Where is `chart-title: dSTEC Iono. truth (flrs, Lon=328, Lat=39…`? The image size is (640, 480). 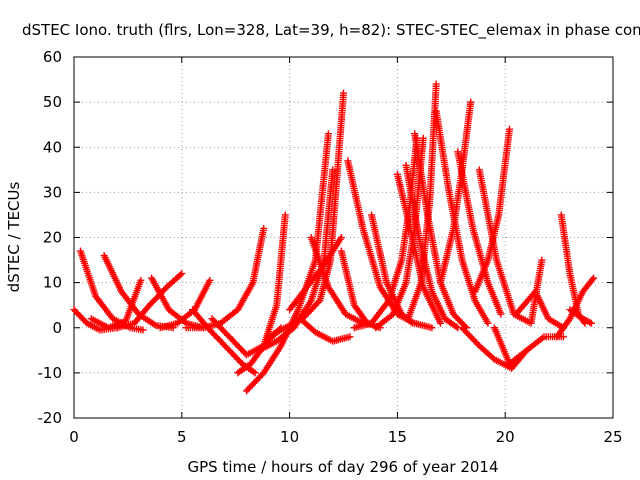 chart-title: dSTEC Iono. truth (flrs, Lon=328, Lat=39… is located at coordinates (331, 30).